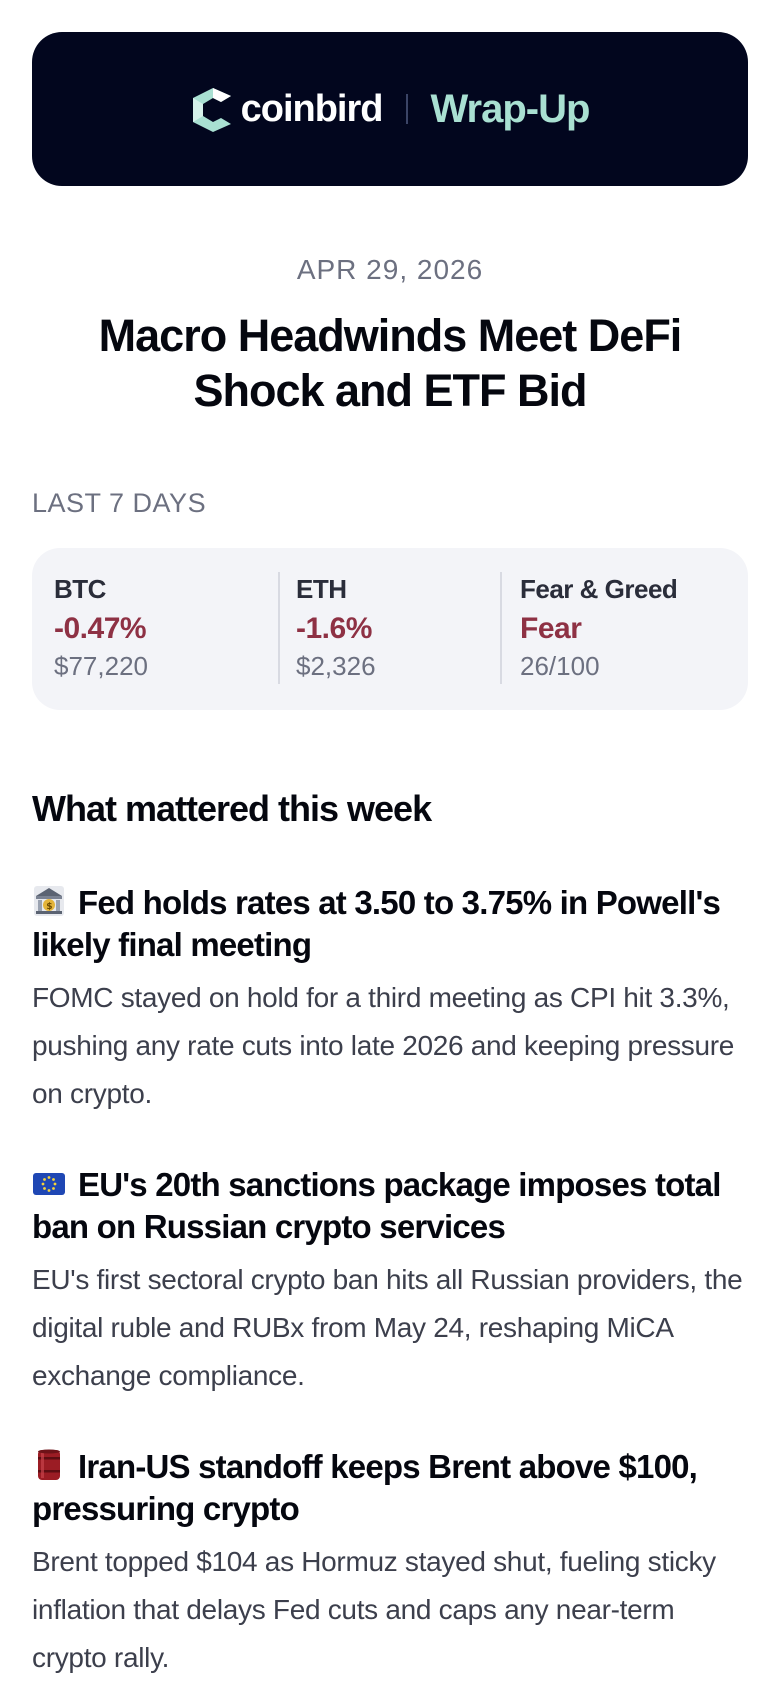  I want to click on stat-change: -1.6%, so click(334, 628).